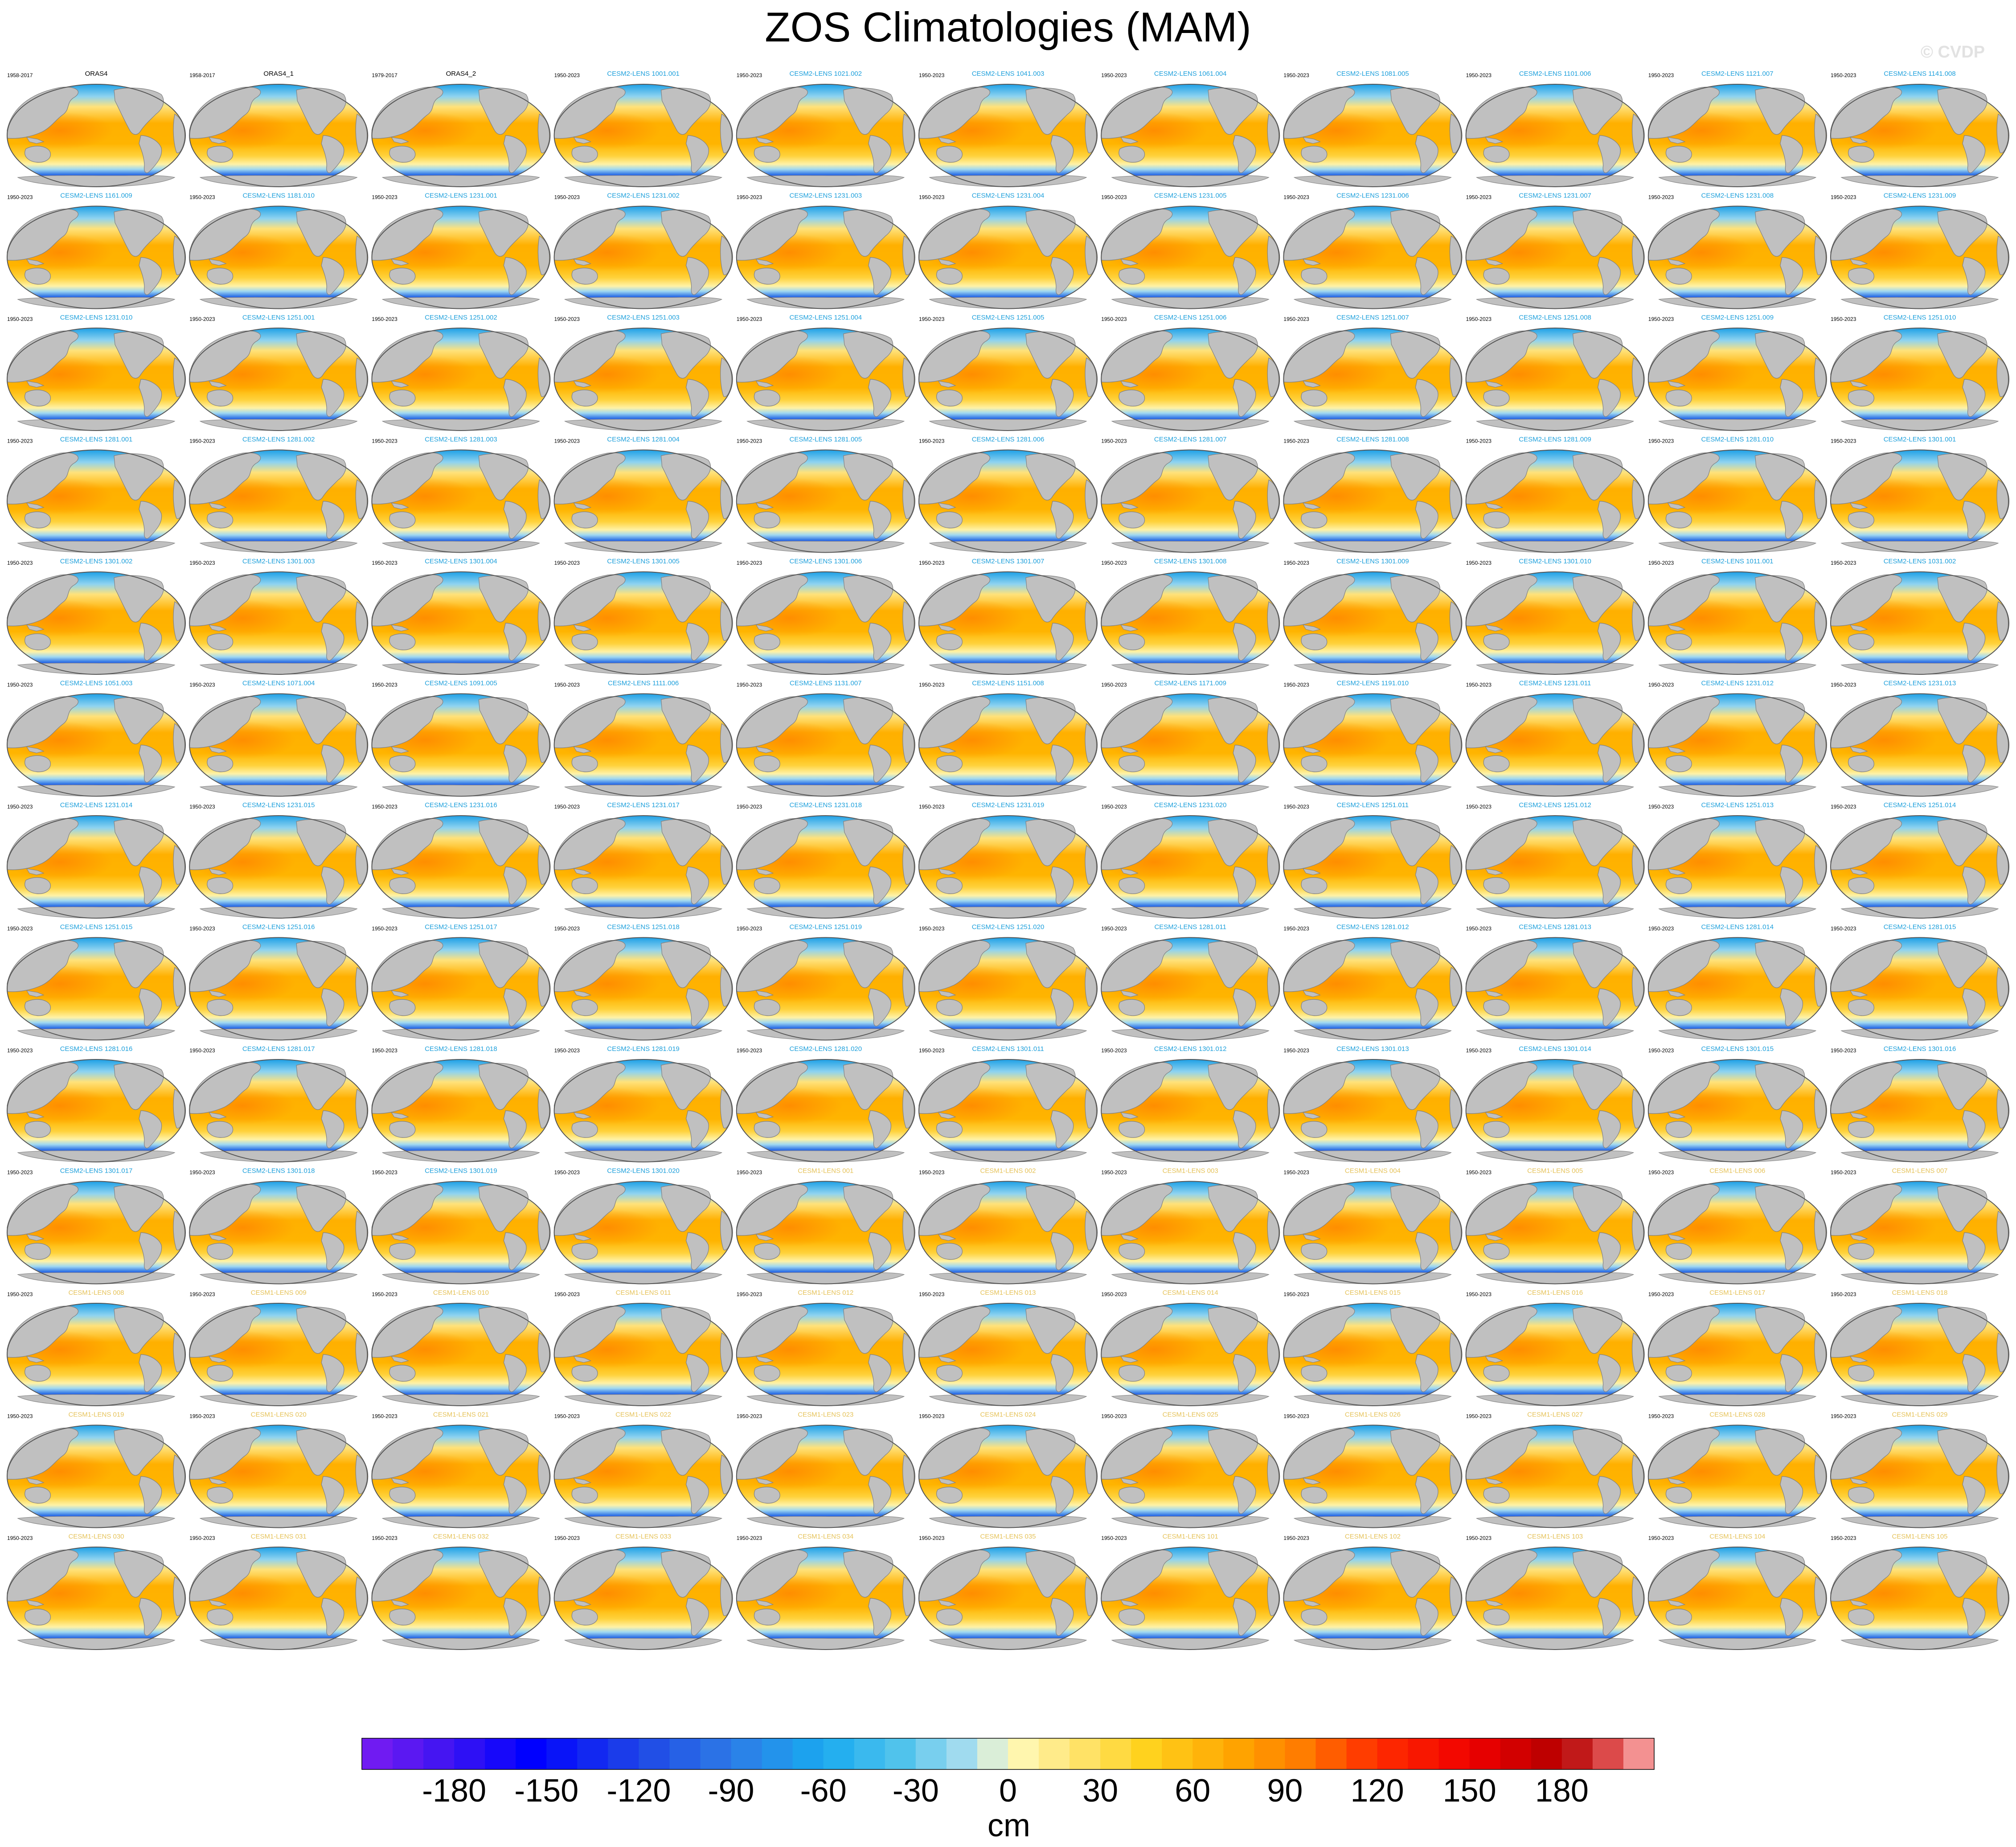 Image resolution: width=2016 pixels, height=1847 pixels. I want to click on map-panel: 1950-2023 CESM1-LENS 002, so click(1008, 1226).